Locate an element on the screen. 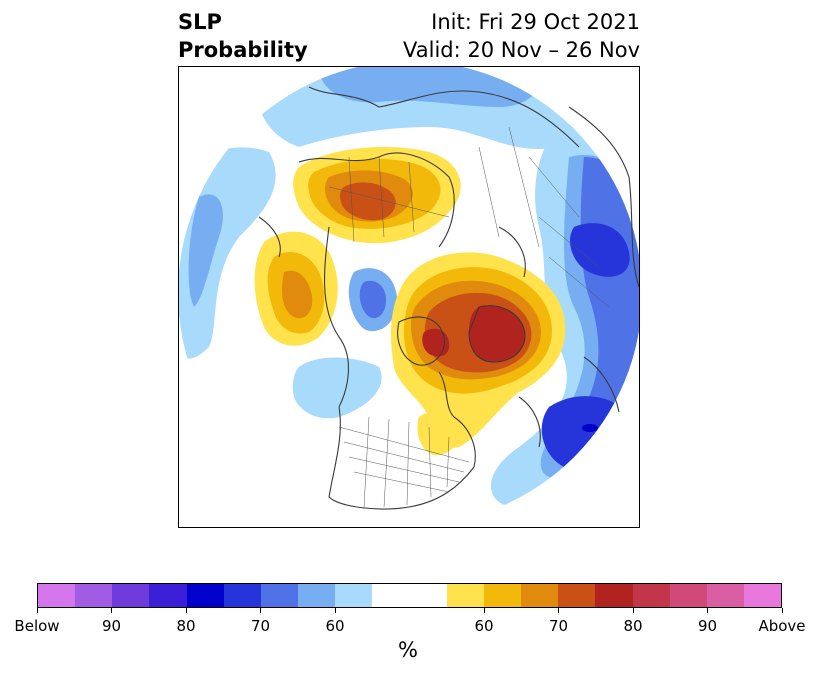  blue-central-core is located at coordinates (373, 299).